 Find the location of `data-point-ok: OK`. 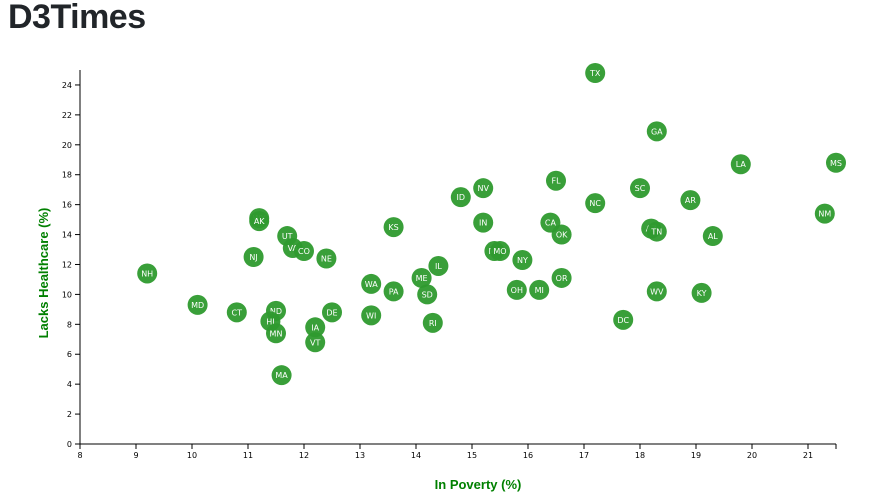

data-point-ok: OK is located at coordinates (561, 234).